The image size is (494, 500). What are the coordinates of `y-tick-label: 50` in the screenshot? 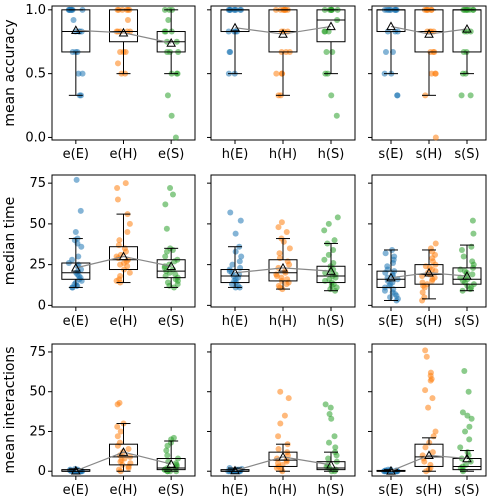 It's located at (37, 224).